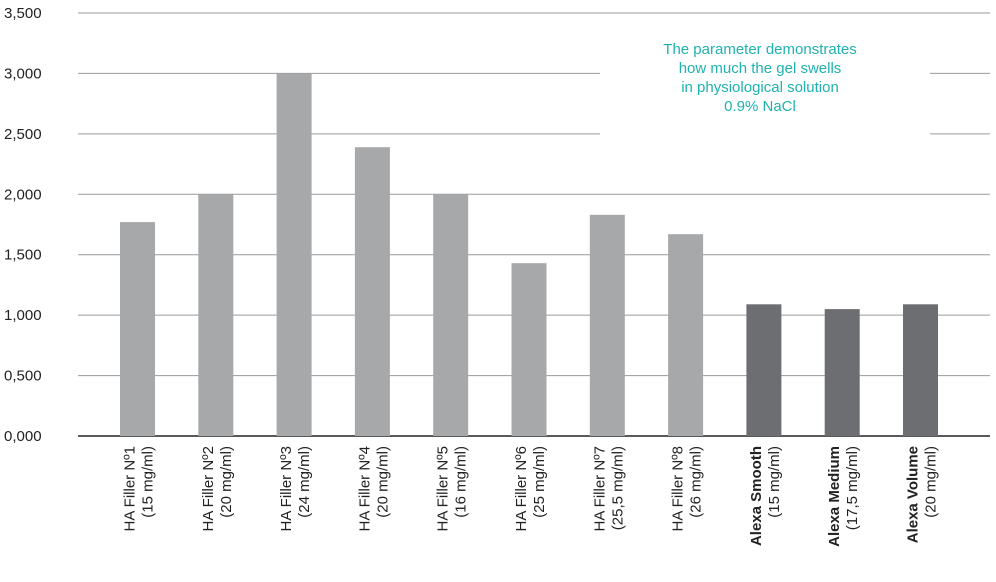 Image resolution: width=996 pixels, height=582 pixels. Describe the element at coordinates (617, 488) in the screenshot. I see `category-concentration: (25,5 mg/ml)` at that location.